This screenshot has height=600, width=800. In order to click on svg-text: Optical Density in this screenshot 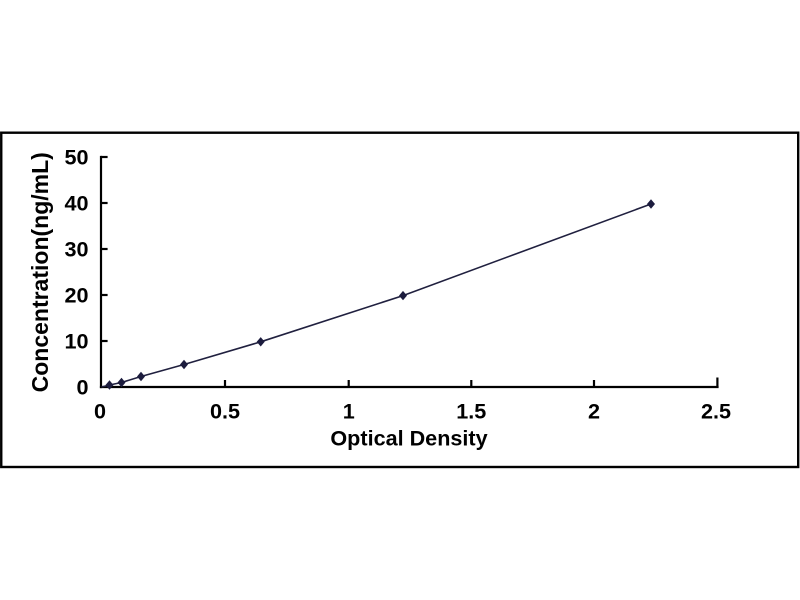, I will do `click(408, 438)`.